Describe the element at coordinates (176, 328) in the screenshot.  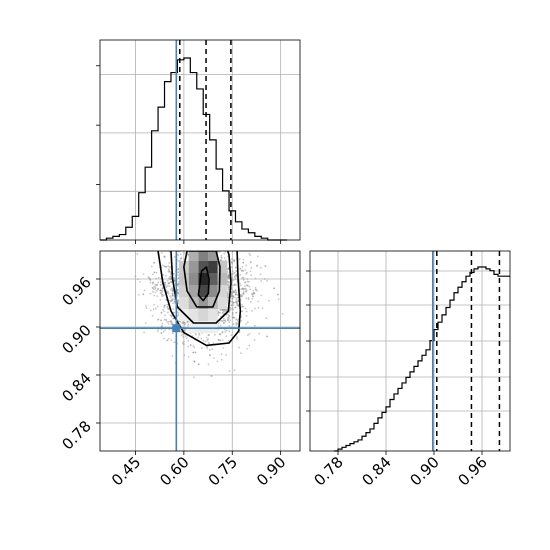
I see `truth-marker` at that location.